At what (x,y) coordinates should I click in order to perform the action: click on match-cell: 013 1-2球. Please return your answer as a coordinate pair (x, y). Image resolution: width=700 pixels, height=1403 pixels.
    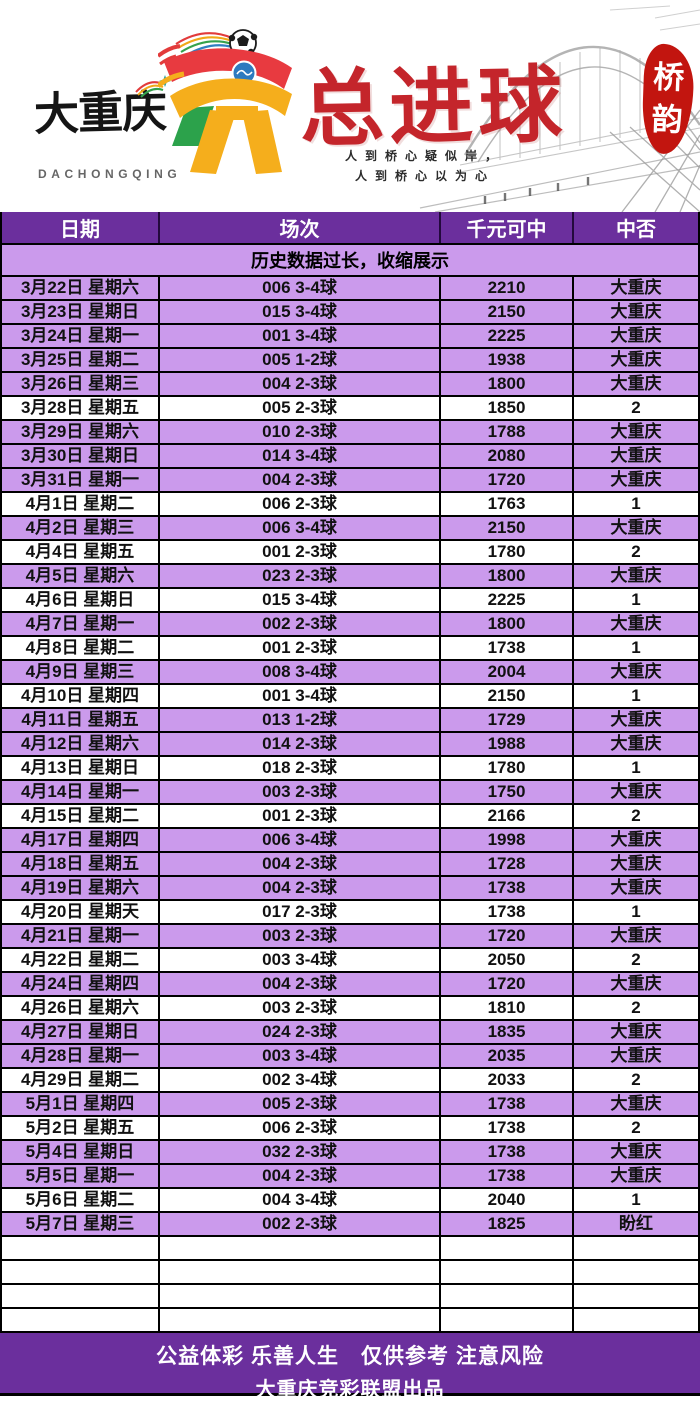
    Looking at the image, I should click on (300, 720).